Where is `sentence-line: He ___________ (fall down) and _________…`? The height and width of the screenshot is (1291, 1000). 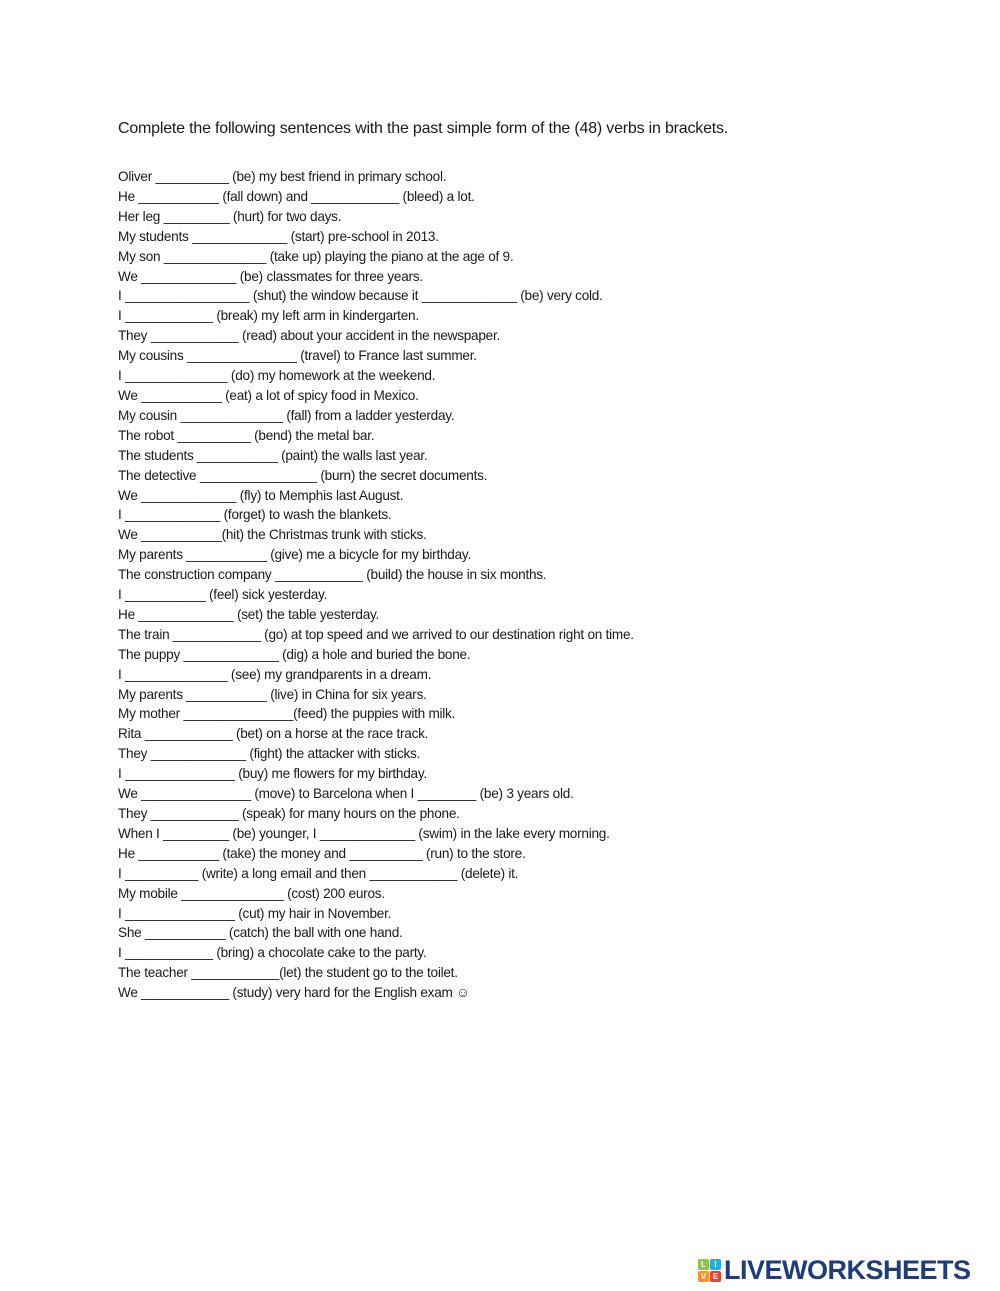
sentence-line: He ___________ (fall down) and _________… is located at coordinates (376, 197).